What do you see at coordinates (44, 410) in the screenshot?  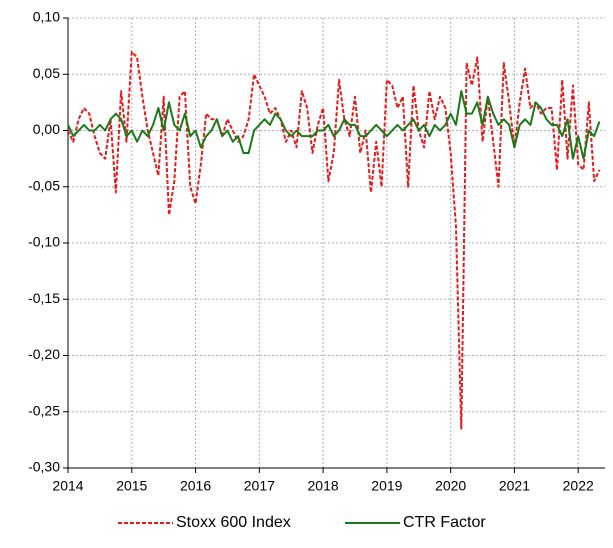 I see `y-tick-label: -0,25` at bounding box center [44, 410].